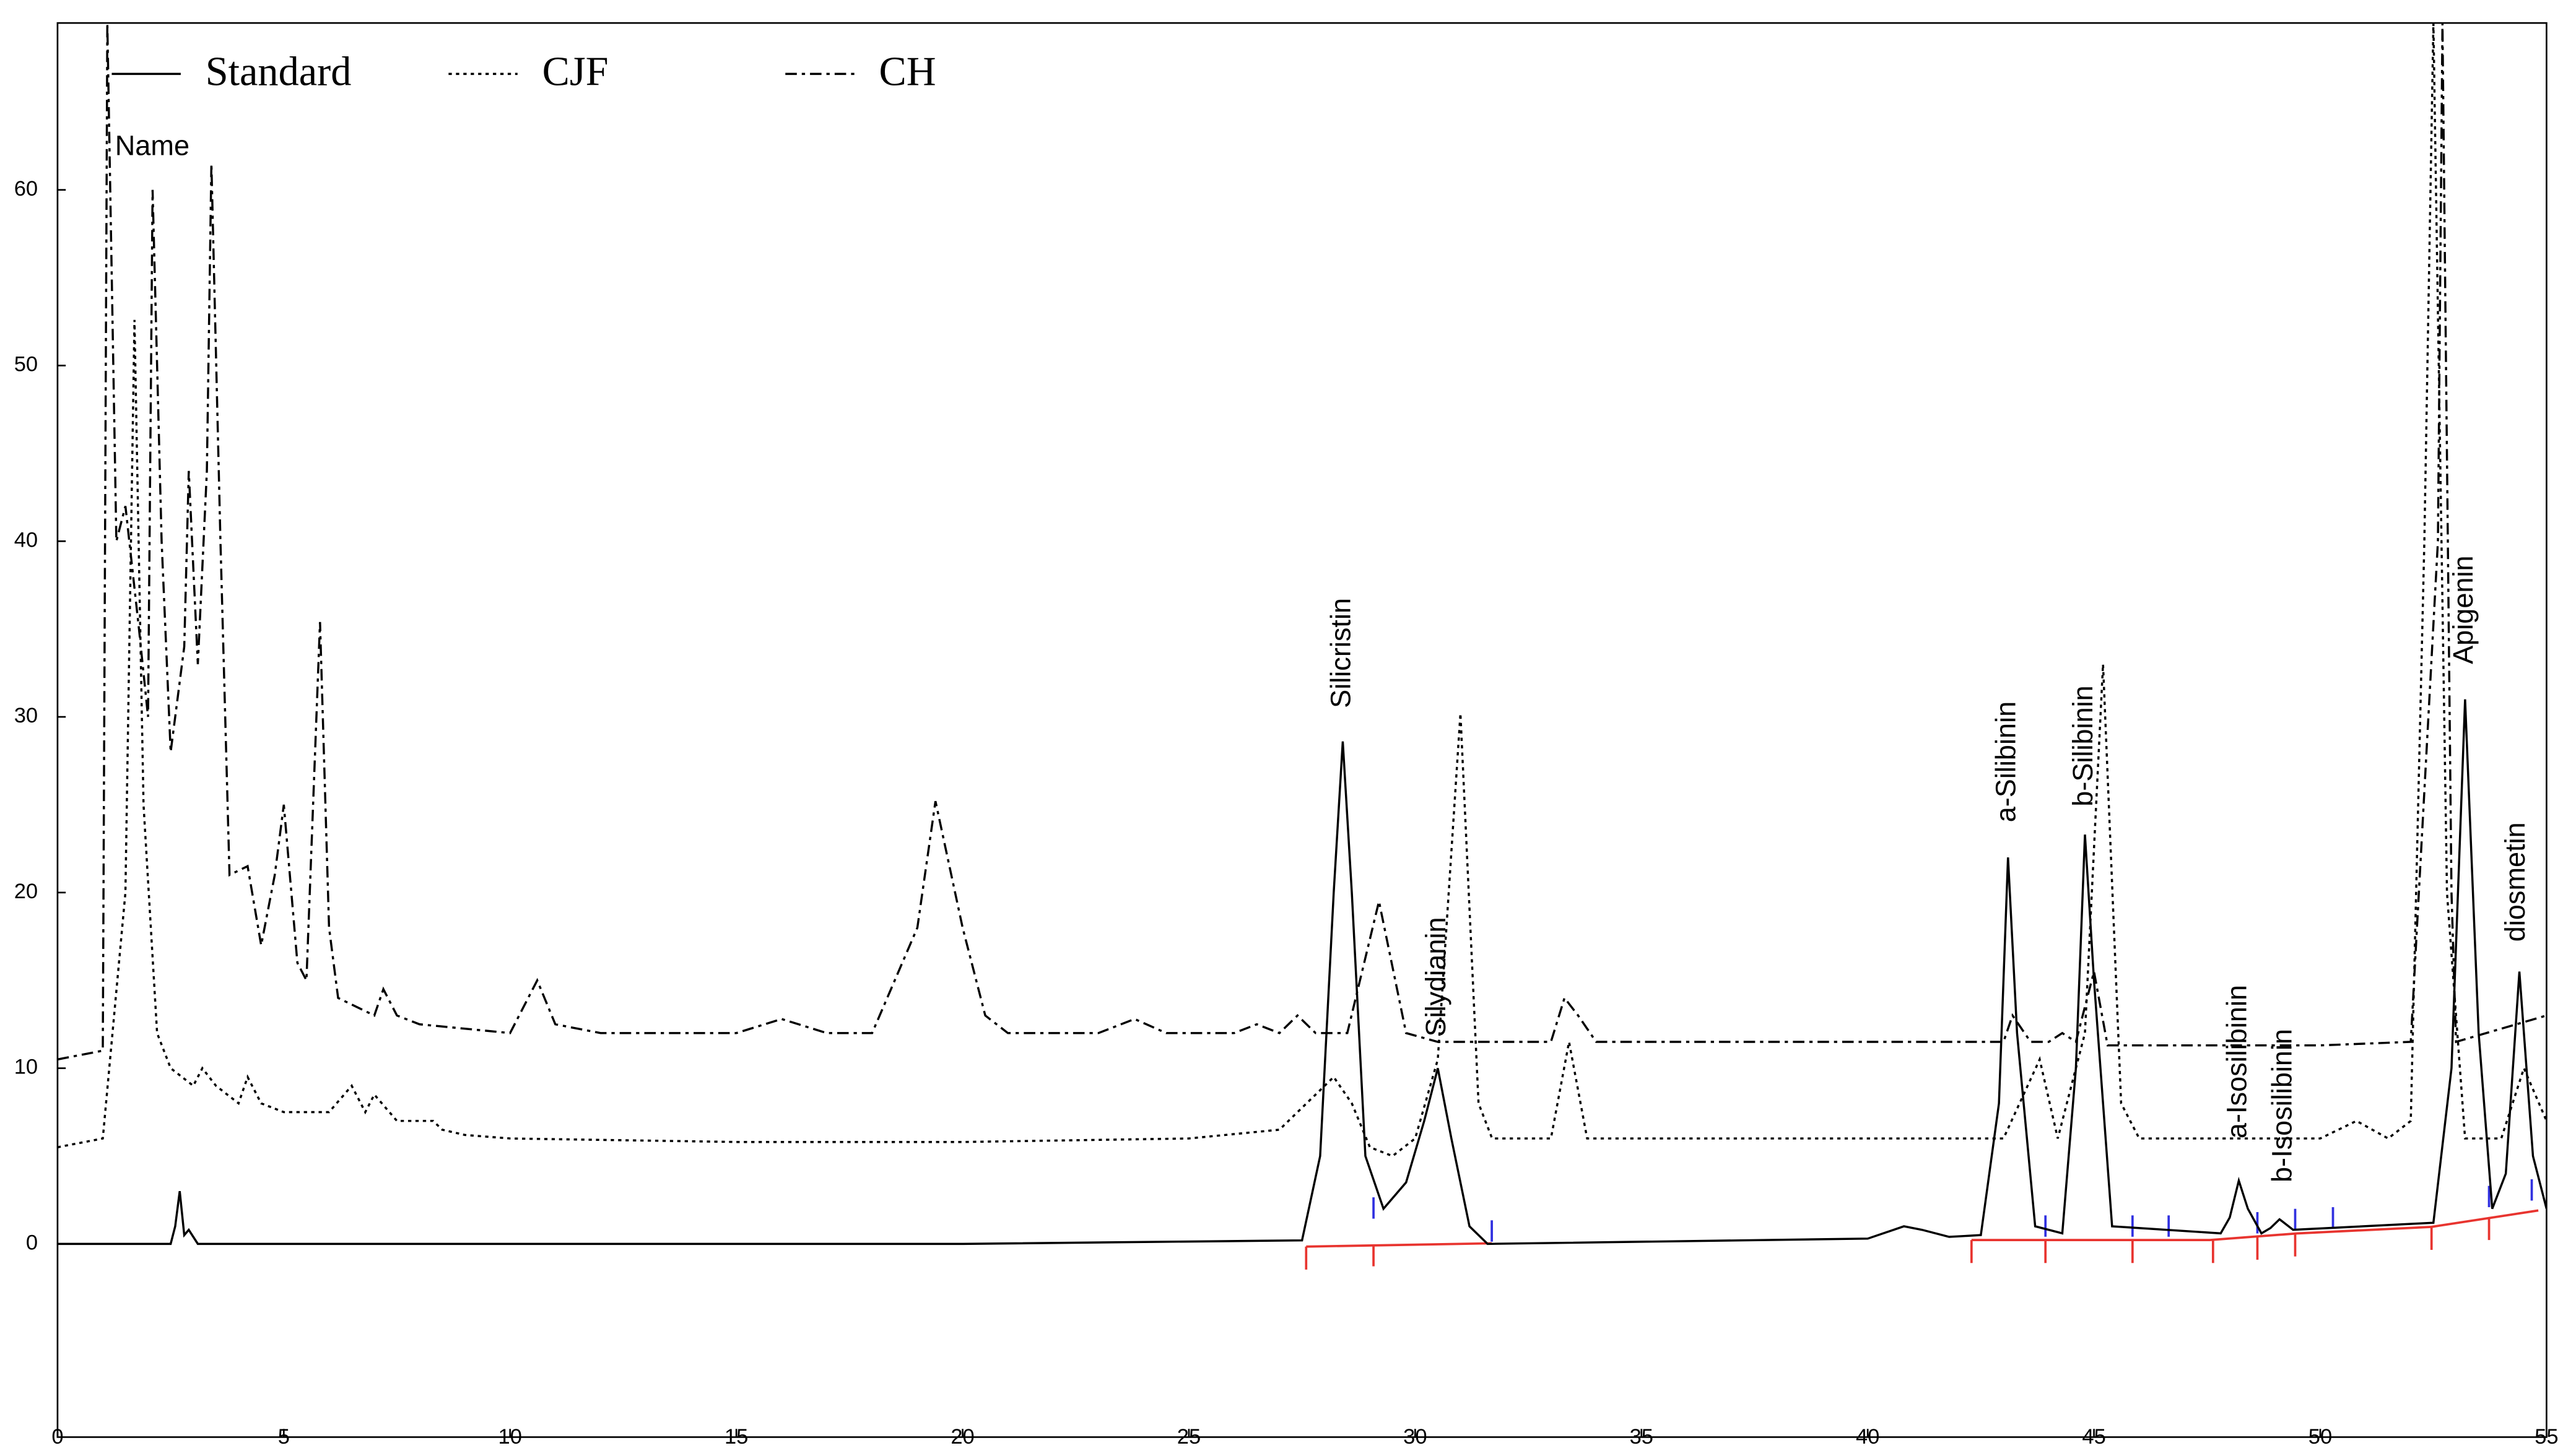 The height and width of the screenshot is (1456, 2563). What do you see at coordinates (1867, 1437) in the screenshot?
I see `x-tick-label: 40` at bounding box center [1867, 1437].